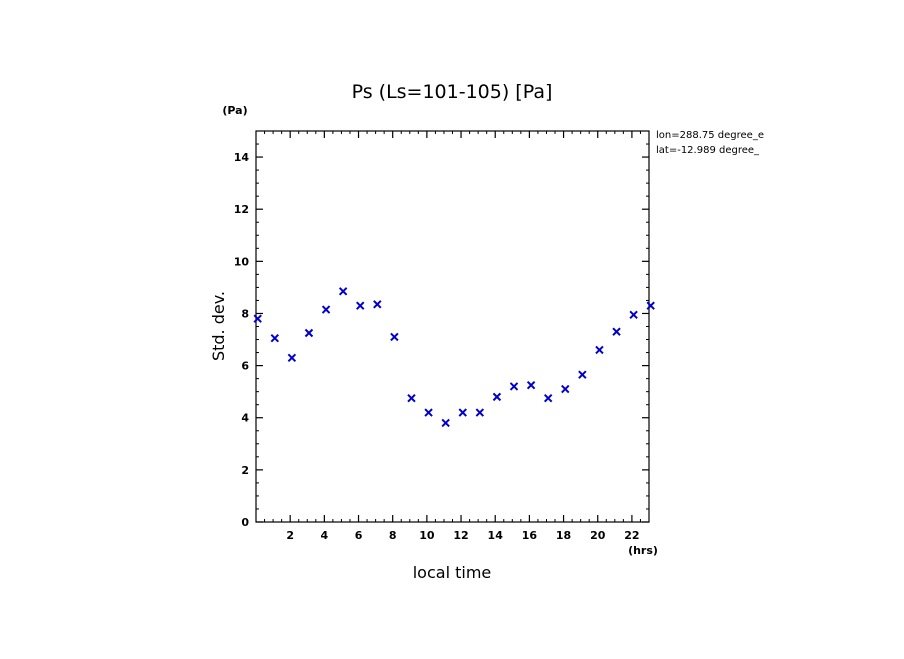 The image size is (904, 659). Describe the element at coordinates (245, 522) in the screenshot. I see `y-tick-label: 0` at that location.